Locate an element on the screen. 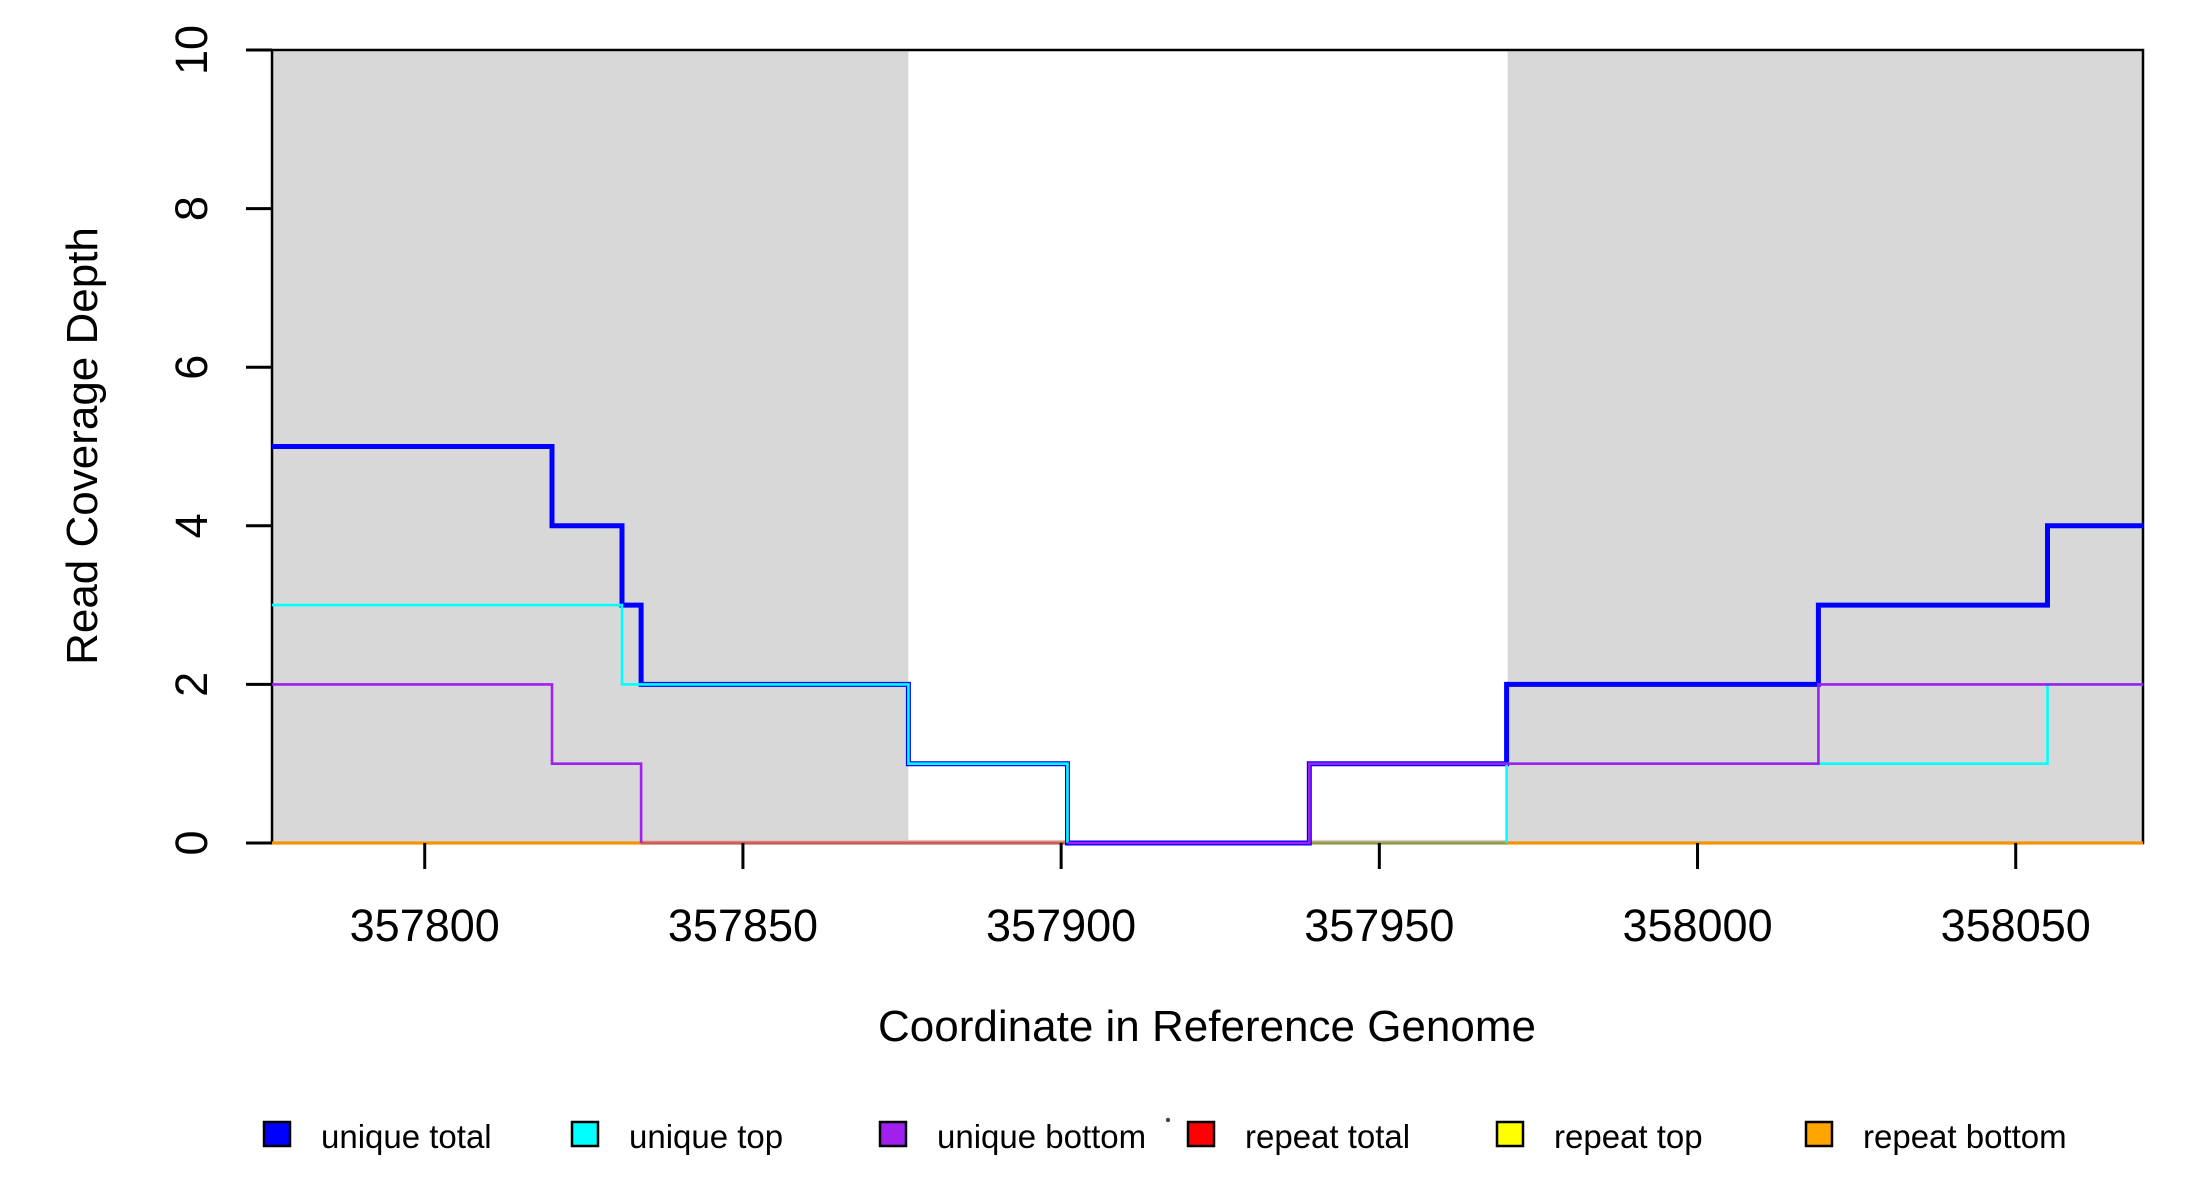 This screenshot has width=2200, height=1200. legend-label-unique-total: unique total is located at coordinates (406, 1136).